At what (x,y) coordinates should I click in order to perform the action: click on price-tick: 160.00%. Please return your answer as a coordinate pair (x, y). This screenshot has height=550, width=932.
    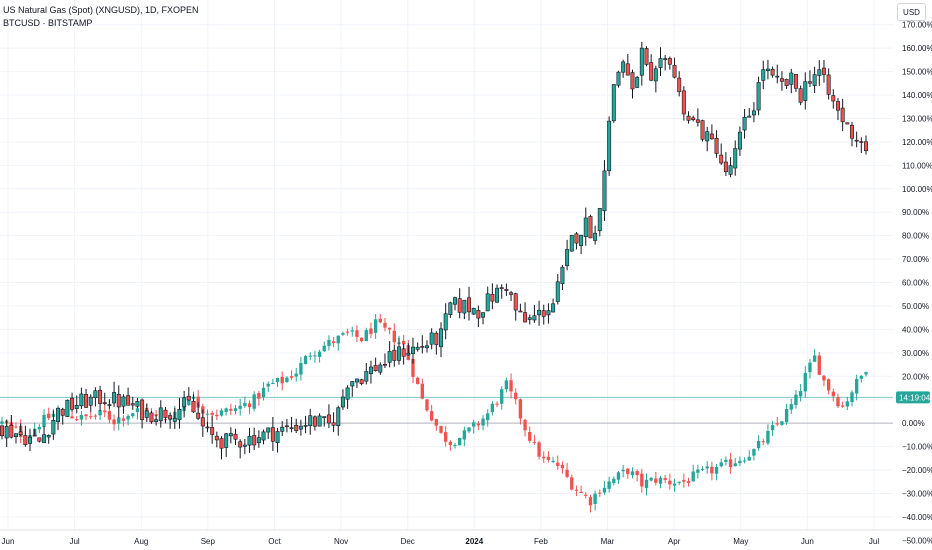
    Looking at the image, I should click on (917, 48).